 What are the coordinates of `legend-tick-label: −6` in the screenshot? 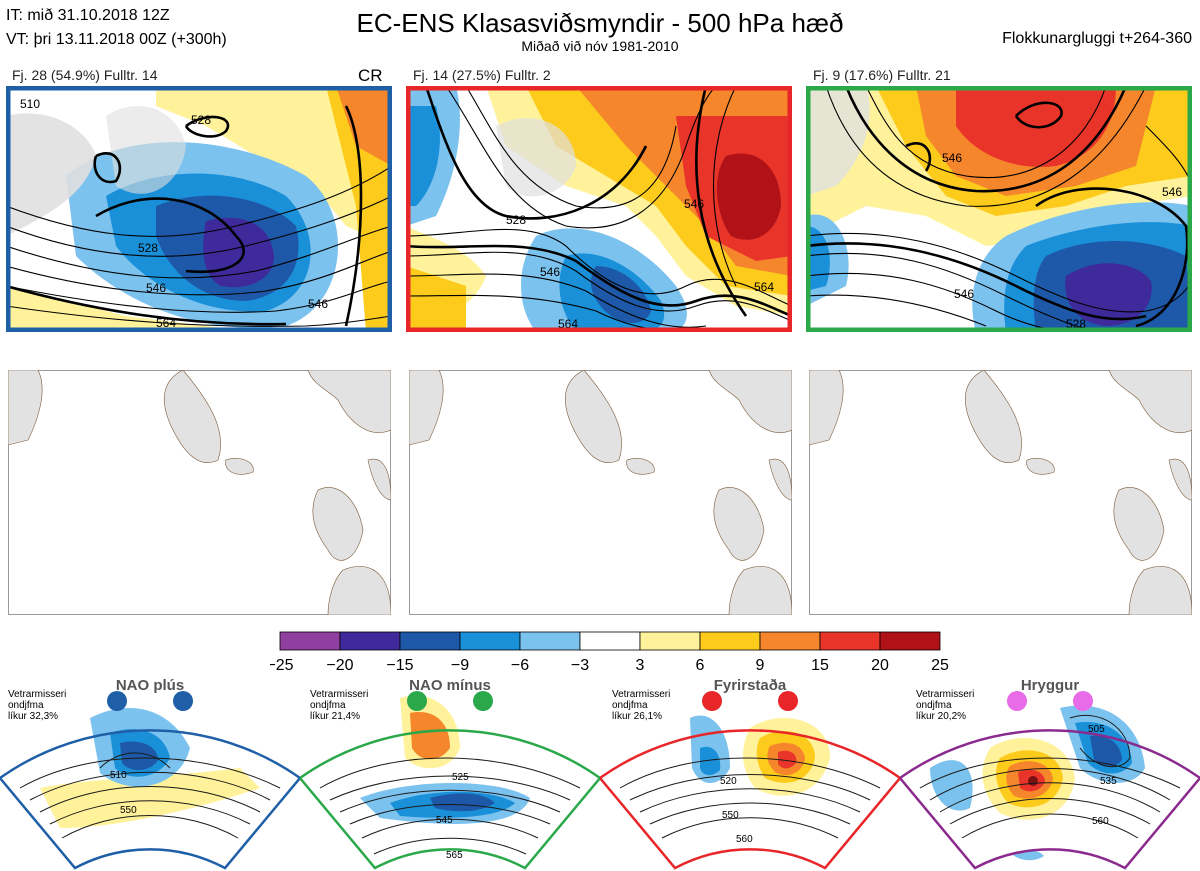 It's located at (520, 665).